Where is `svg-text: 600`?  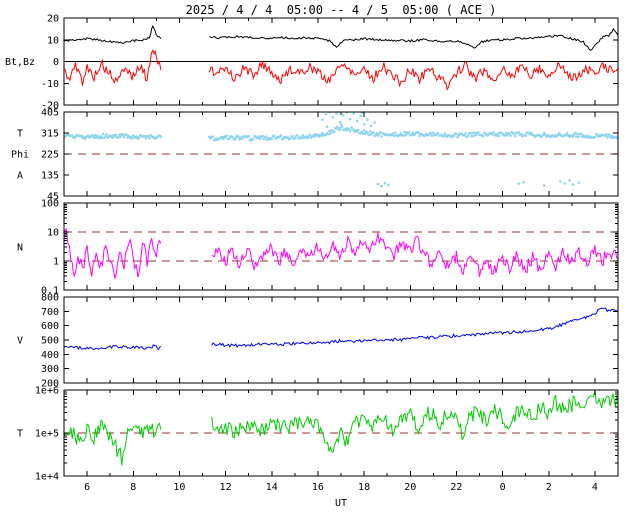
svg-text: 600 is located at coordinates (50, 326).